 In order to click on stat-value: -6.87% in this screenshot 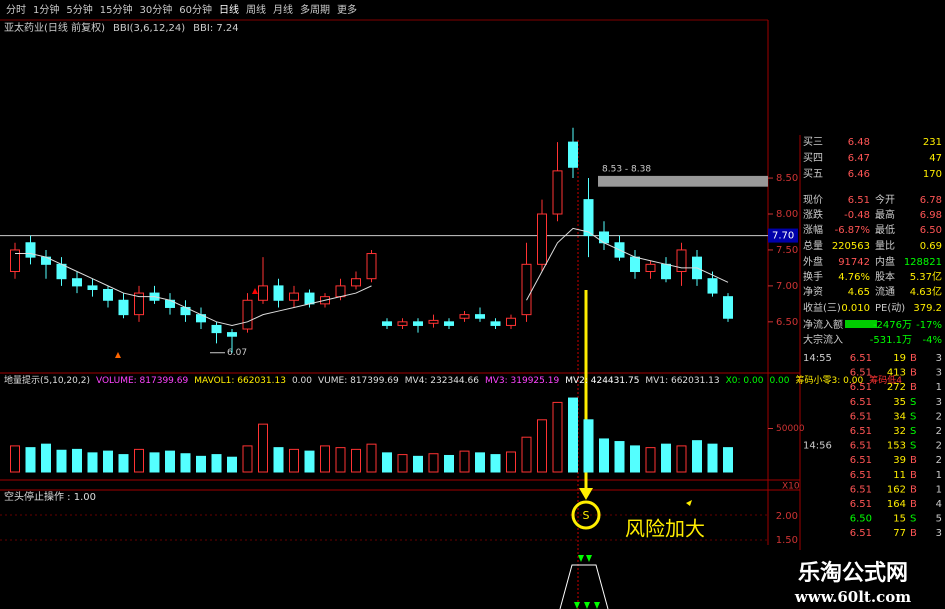, I will do `click(852, 230)`.